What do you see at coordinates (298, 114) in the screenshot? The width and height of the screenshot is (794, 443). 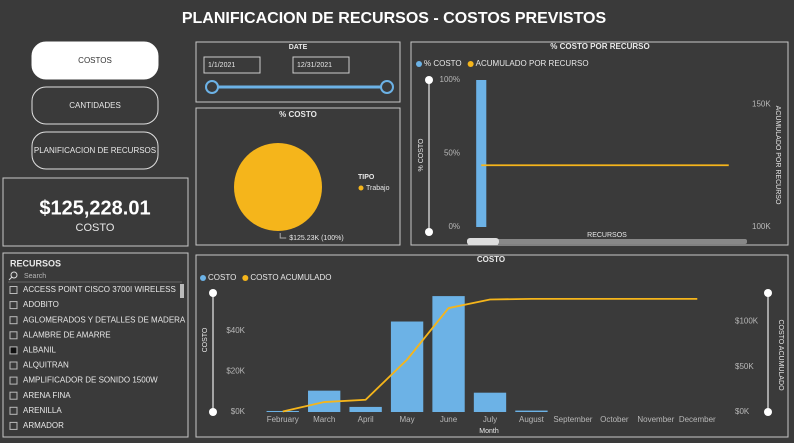 I see `chart-title: % COSTO` at bounding box center [298, 114].